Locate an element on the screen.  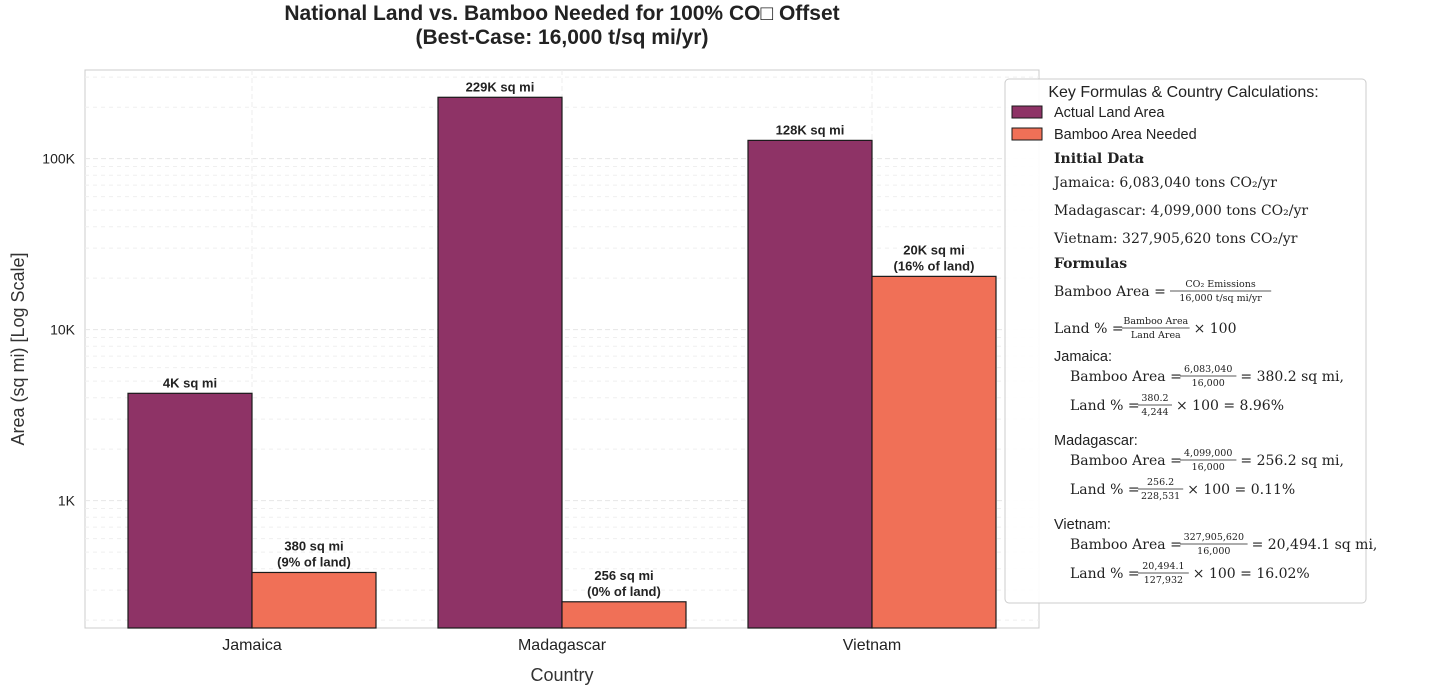
x-tick-label: Jamaica is located at coordinates (252, 645).